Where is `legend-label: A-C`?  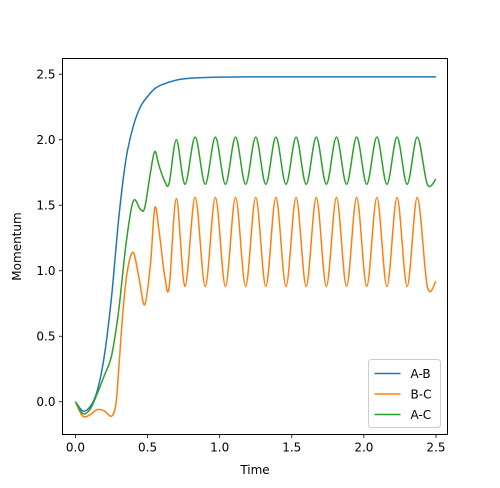
legend-label: A-C is located at coordinates (421, 415).